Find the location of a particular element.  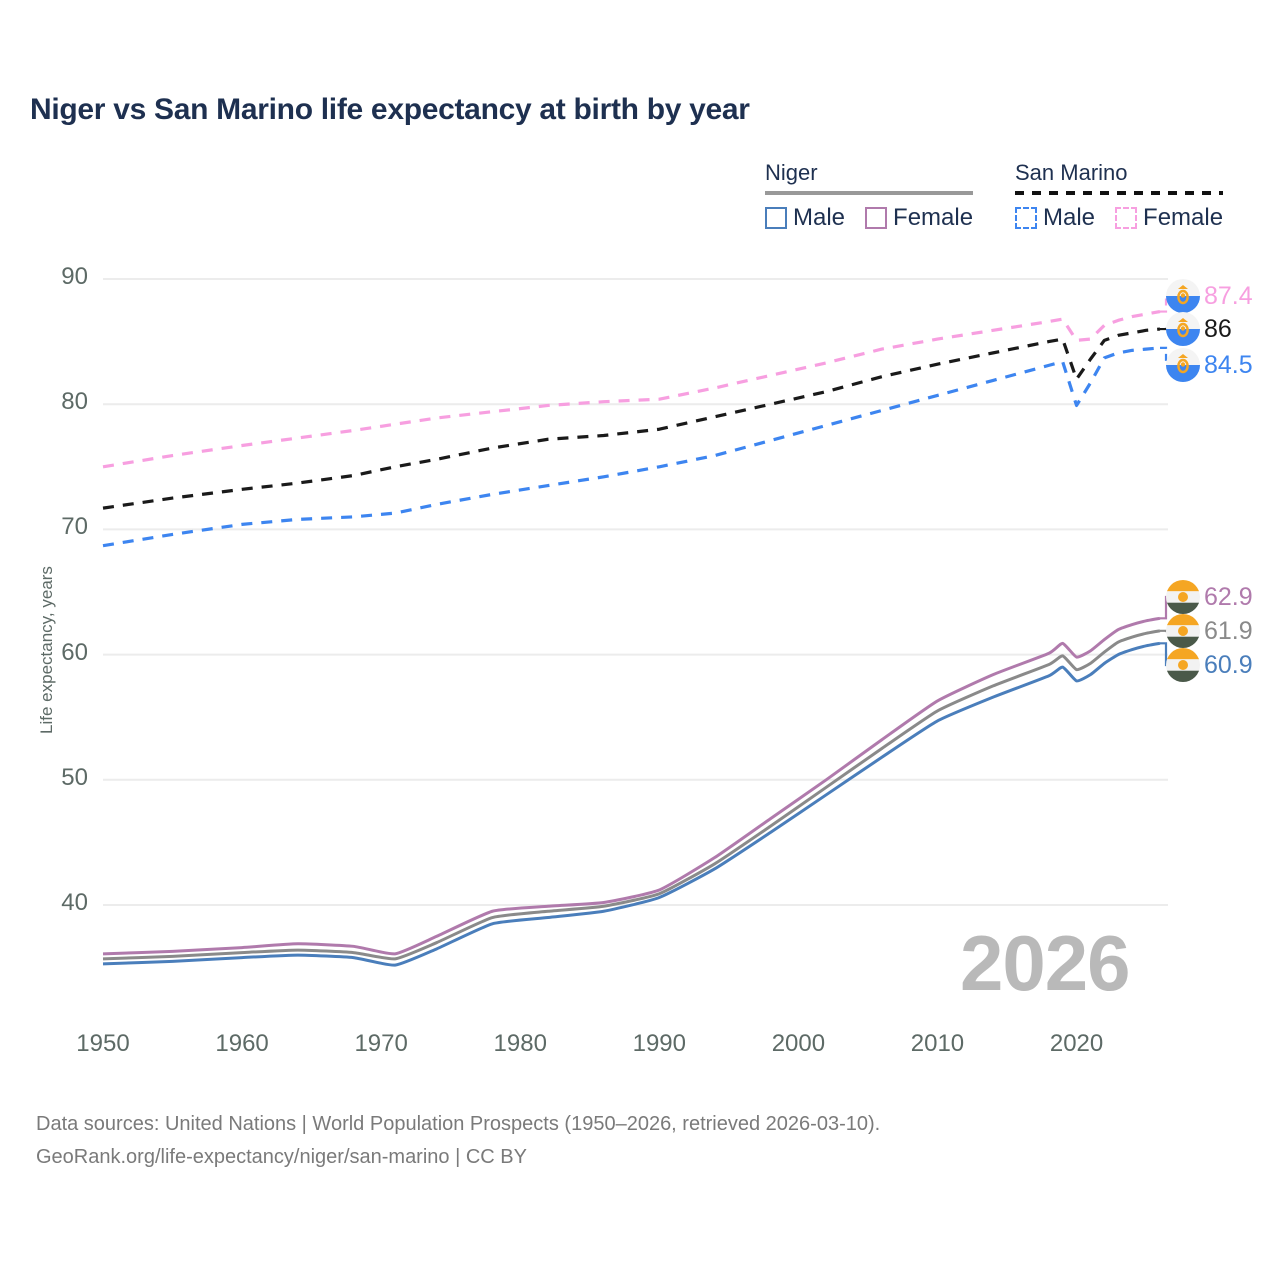

chart-legend: Niger Male Female San Marino Male Female is located at coordinates (1000, 200).